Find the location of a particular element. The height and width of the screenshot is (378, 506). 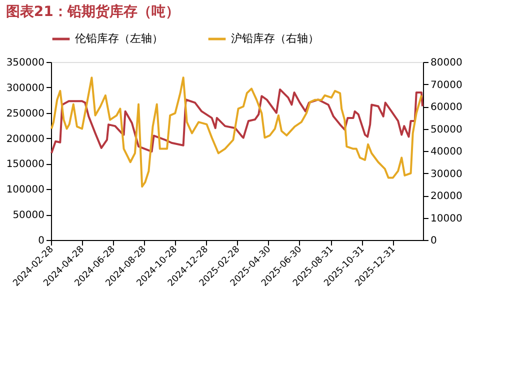

y-tick-label: 0 is located at coordinates (41, 241).